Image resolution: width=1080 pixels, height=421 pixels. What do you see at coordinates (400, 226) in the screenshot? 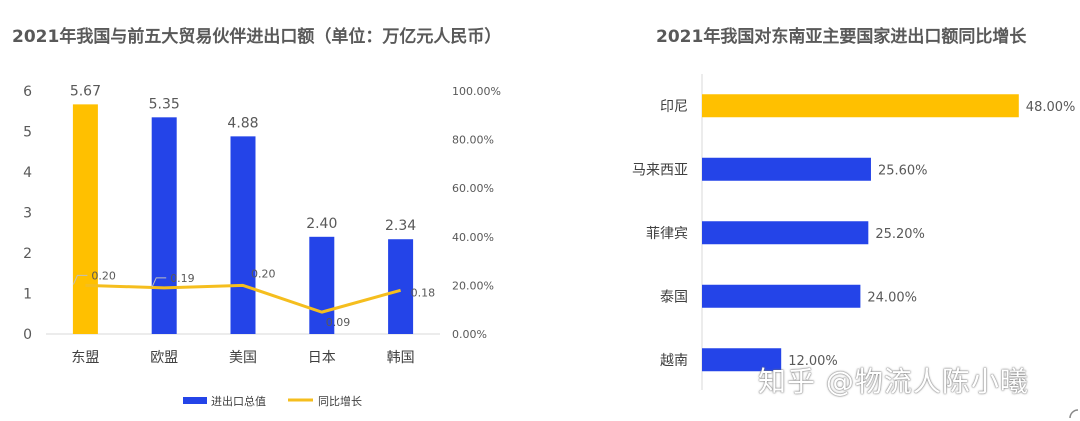
I see `bar-value-label: 2.34` at bounding box center [400, 226].